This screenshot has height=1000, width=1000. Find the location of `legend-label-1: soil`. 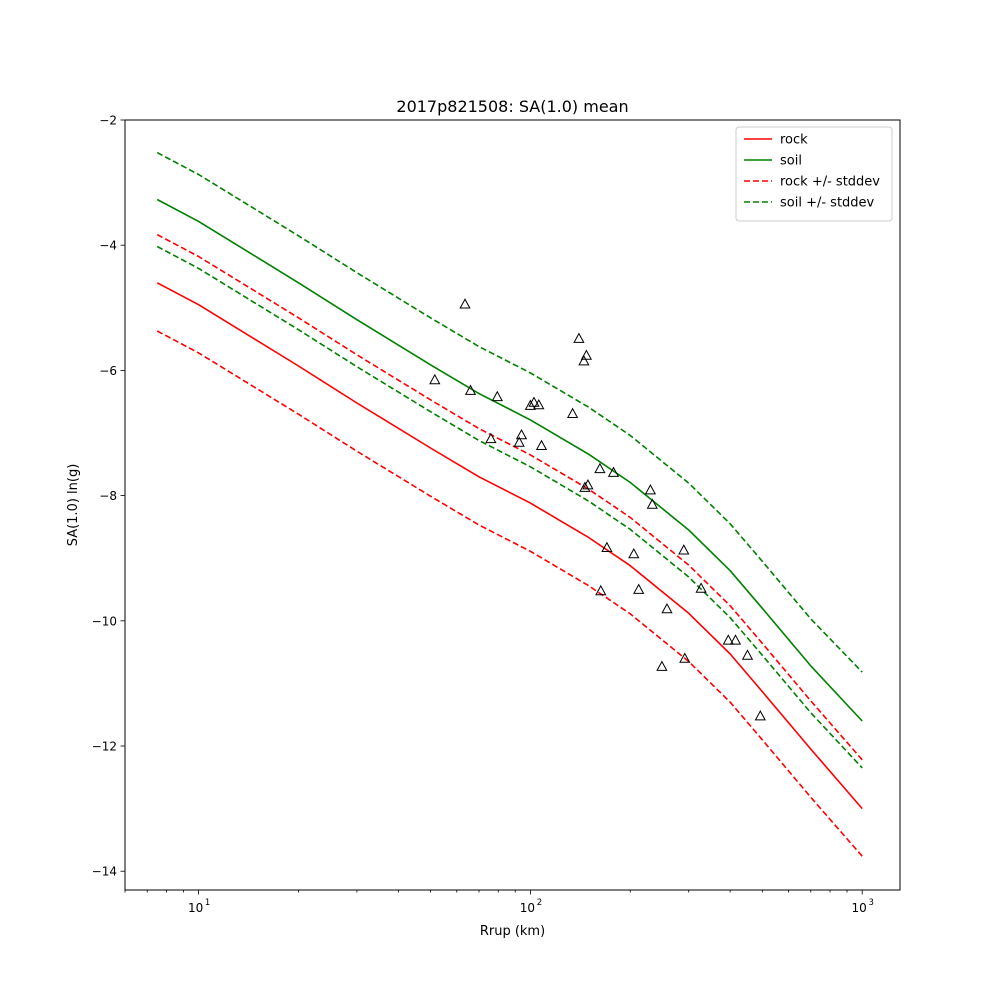

legend-label-1: soil is located at coordinates (791, 161).